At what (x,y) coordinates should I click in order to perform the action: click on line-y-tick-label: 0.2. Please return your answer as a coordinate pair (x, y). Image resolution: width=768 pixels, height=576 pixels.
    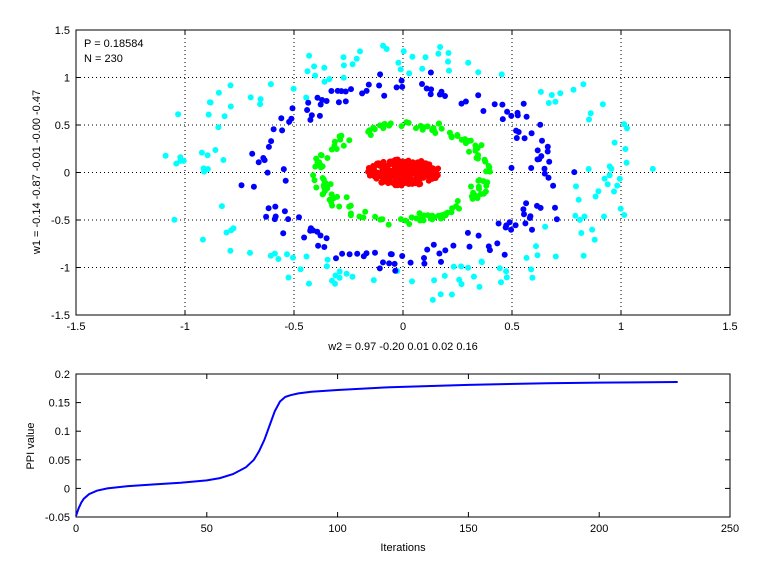
    Looking at the image, I should click on (62, 375).